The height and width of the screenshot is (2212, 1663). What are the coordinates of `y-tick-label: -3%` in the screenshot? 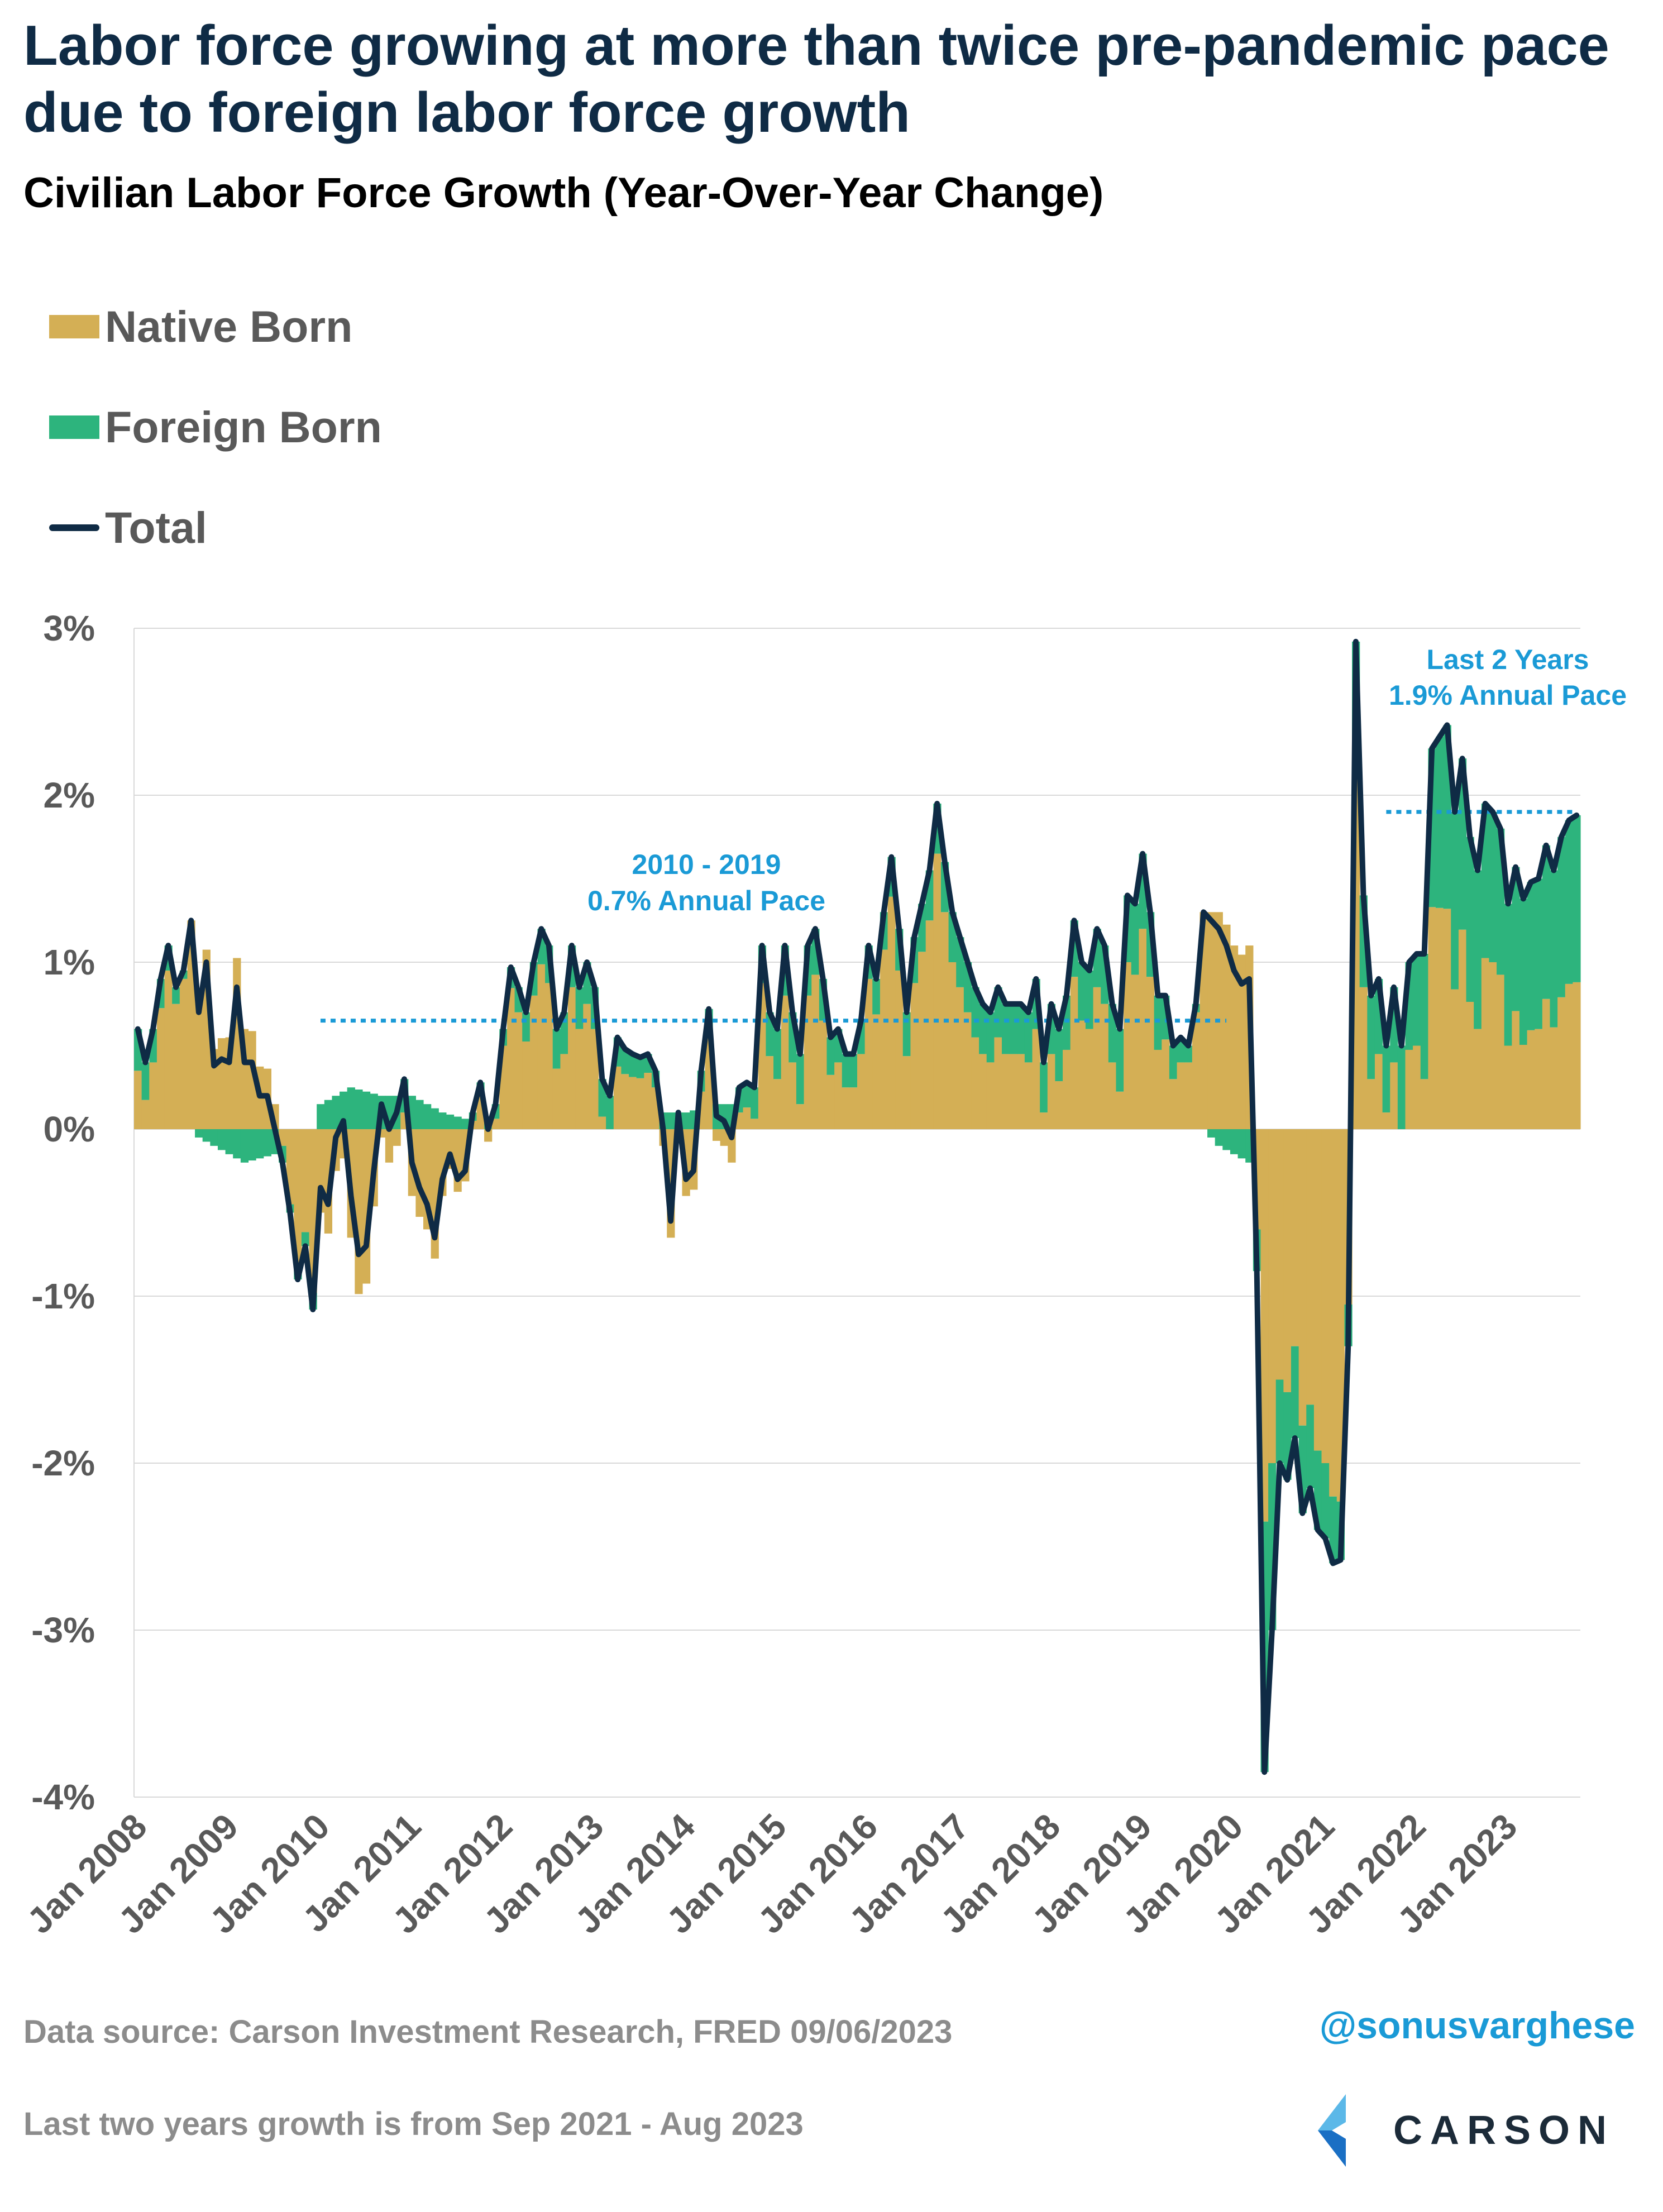 It's located at (63, 1630).